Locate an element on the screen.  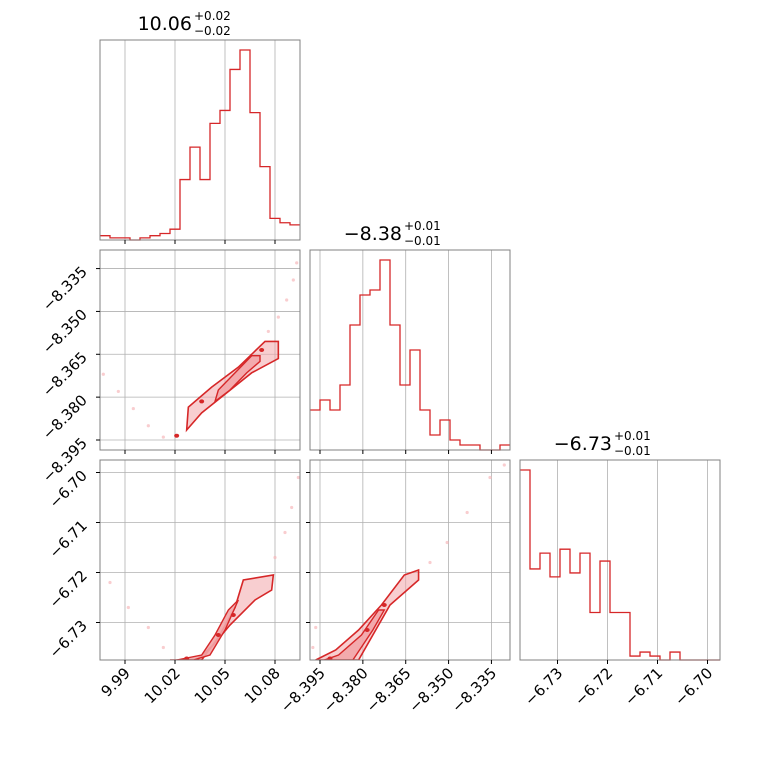
y-tick-label: −8.365 is located at coordinates (65, 374).